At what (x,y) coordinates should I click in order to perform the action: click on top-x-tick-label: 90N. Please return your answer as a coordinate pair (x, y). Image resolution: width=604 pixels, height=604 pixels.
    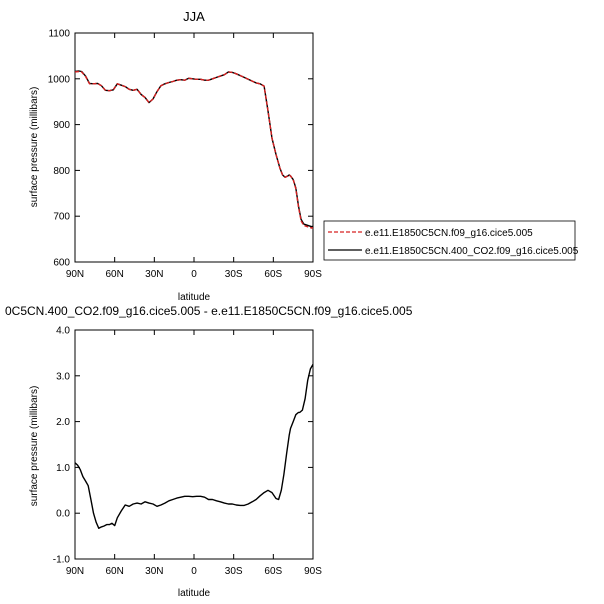
    Looking at the image, I should click on (75, 274).